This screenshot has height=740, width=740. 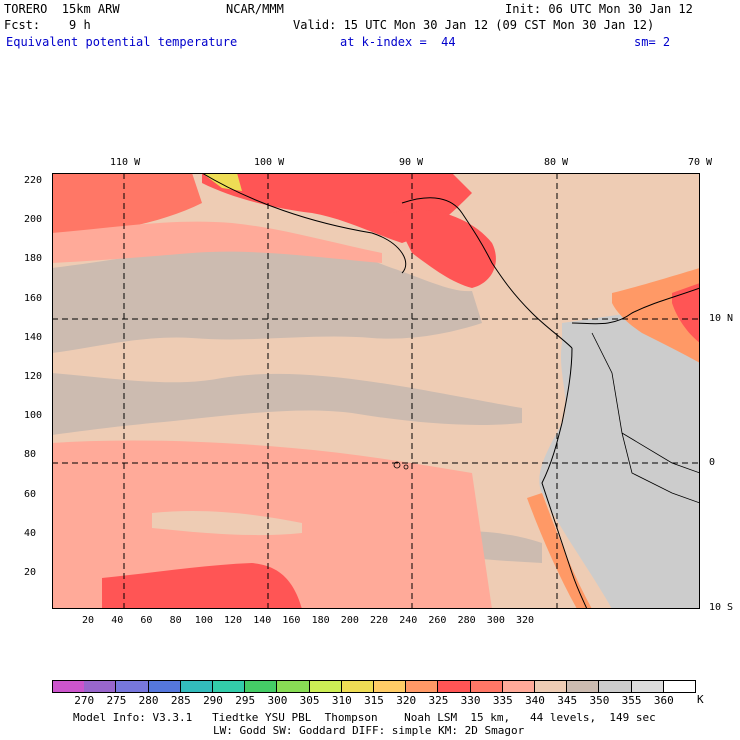 What do you see at coordinates (203, 620) in the screenshot?
I see `x-tick-label: 100` at bounding box center [203, 620].